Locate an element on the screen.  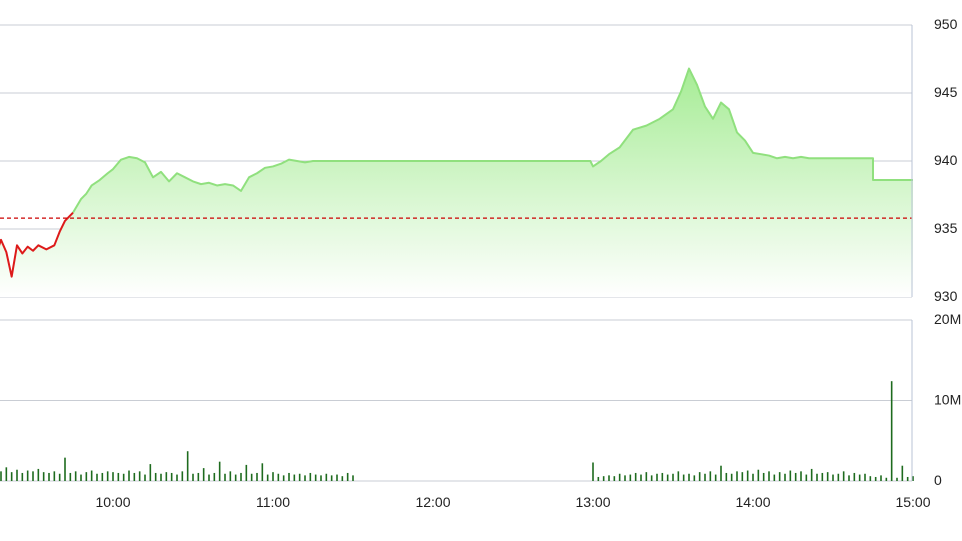
price-tick-945: 945 is located at coordinates (946, 92).